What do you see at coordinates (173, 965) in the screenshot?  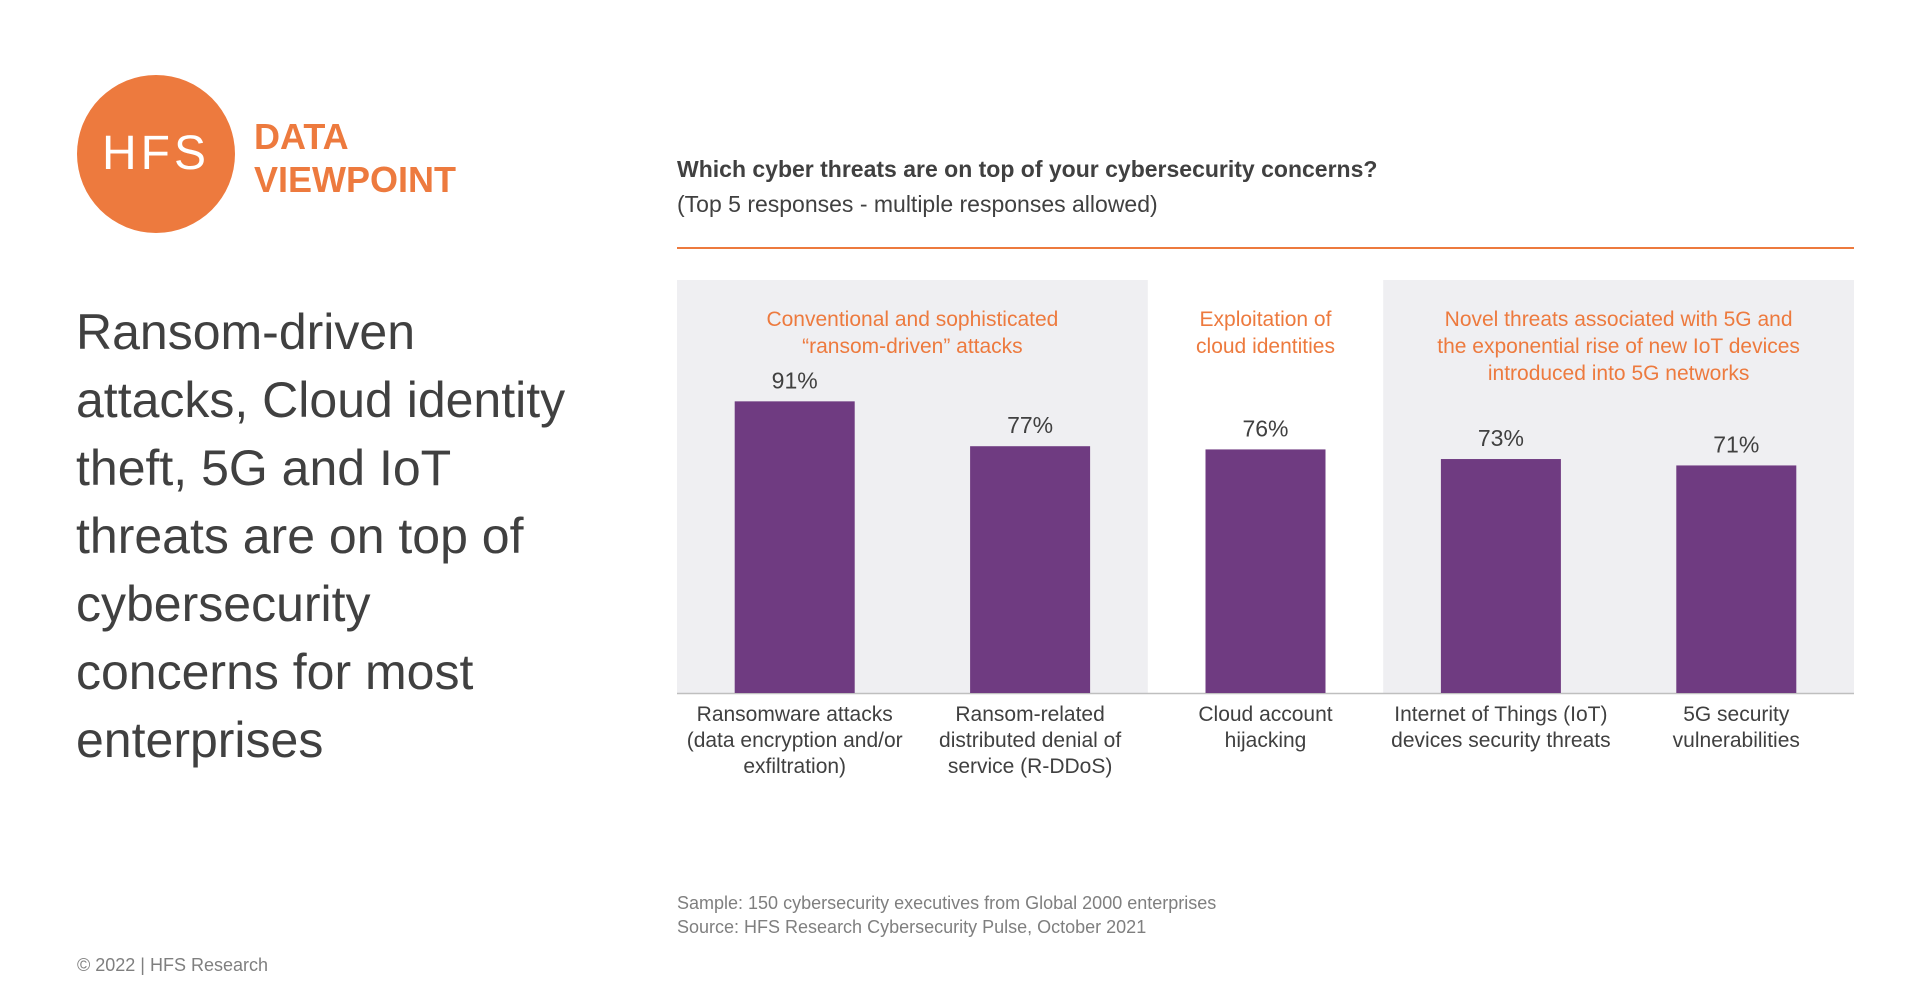 I see `copyright: © 2022 | HFS Research` at bounding box center [173, 965].